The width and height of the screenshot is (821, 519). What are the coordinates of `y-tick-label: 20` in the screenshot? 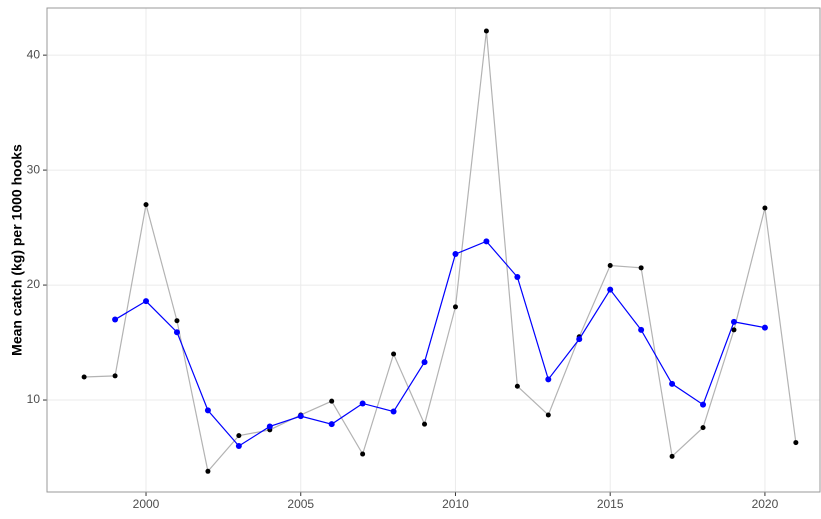 It's located at (34, 284).